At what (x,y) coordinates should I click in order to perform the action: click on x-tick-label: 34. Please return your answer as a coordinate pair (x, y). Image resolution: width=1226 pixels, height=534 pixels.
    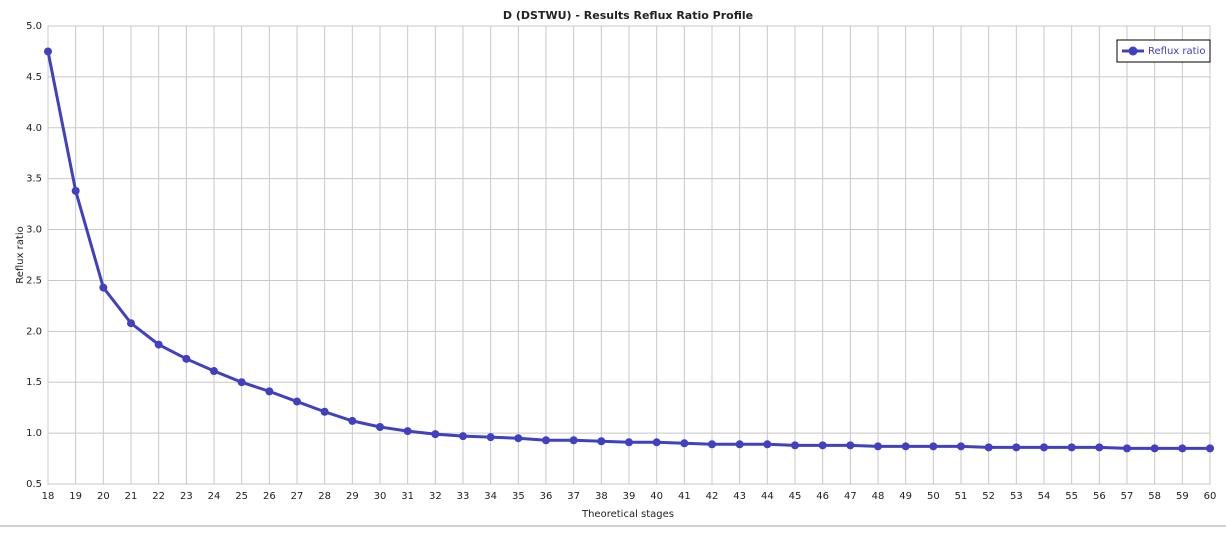
    Looking at the image, I should click on (490, 496).